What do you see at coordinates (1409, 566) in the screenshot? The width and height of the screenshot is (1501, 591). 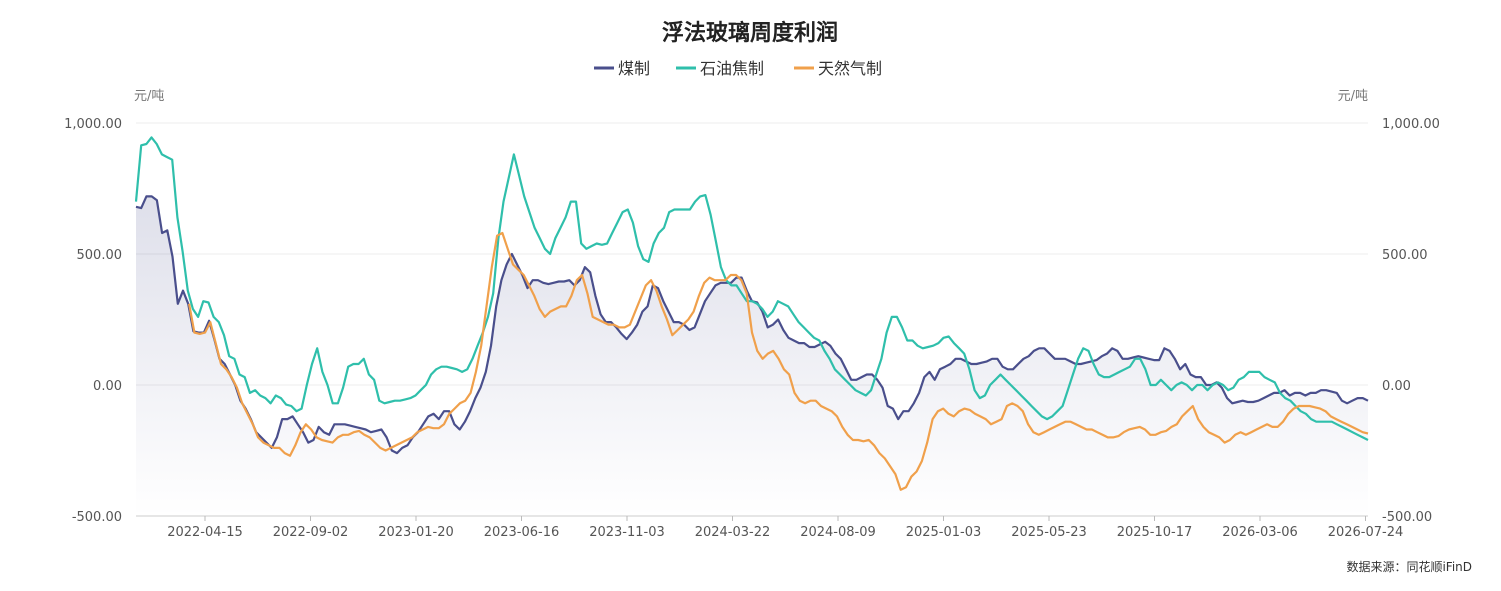 I see `data-source: 数据来源：同花顺iFinD` at bounding box center [1409, 566].